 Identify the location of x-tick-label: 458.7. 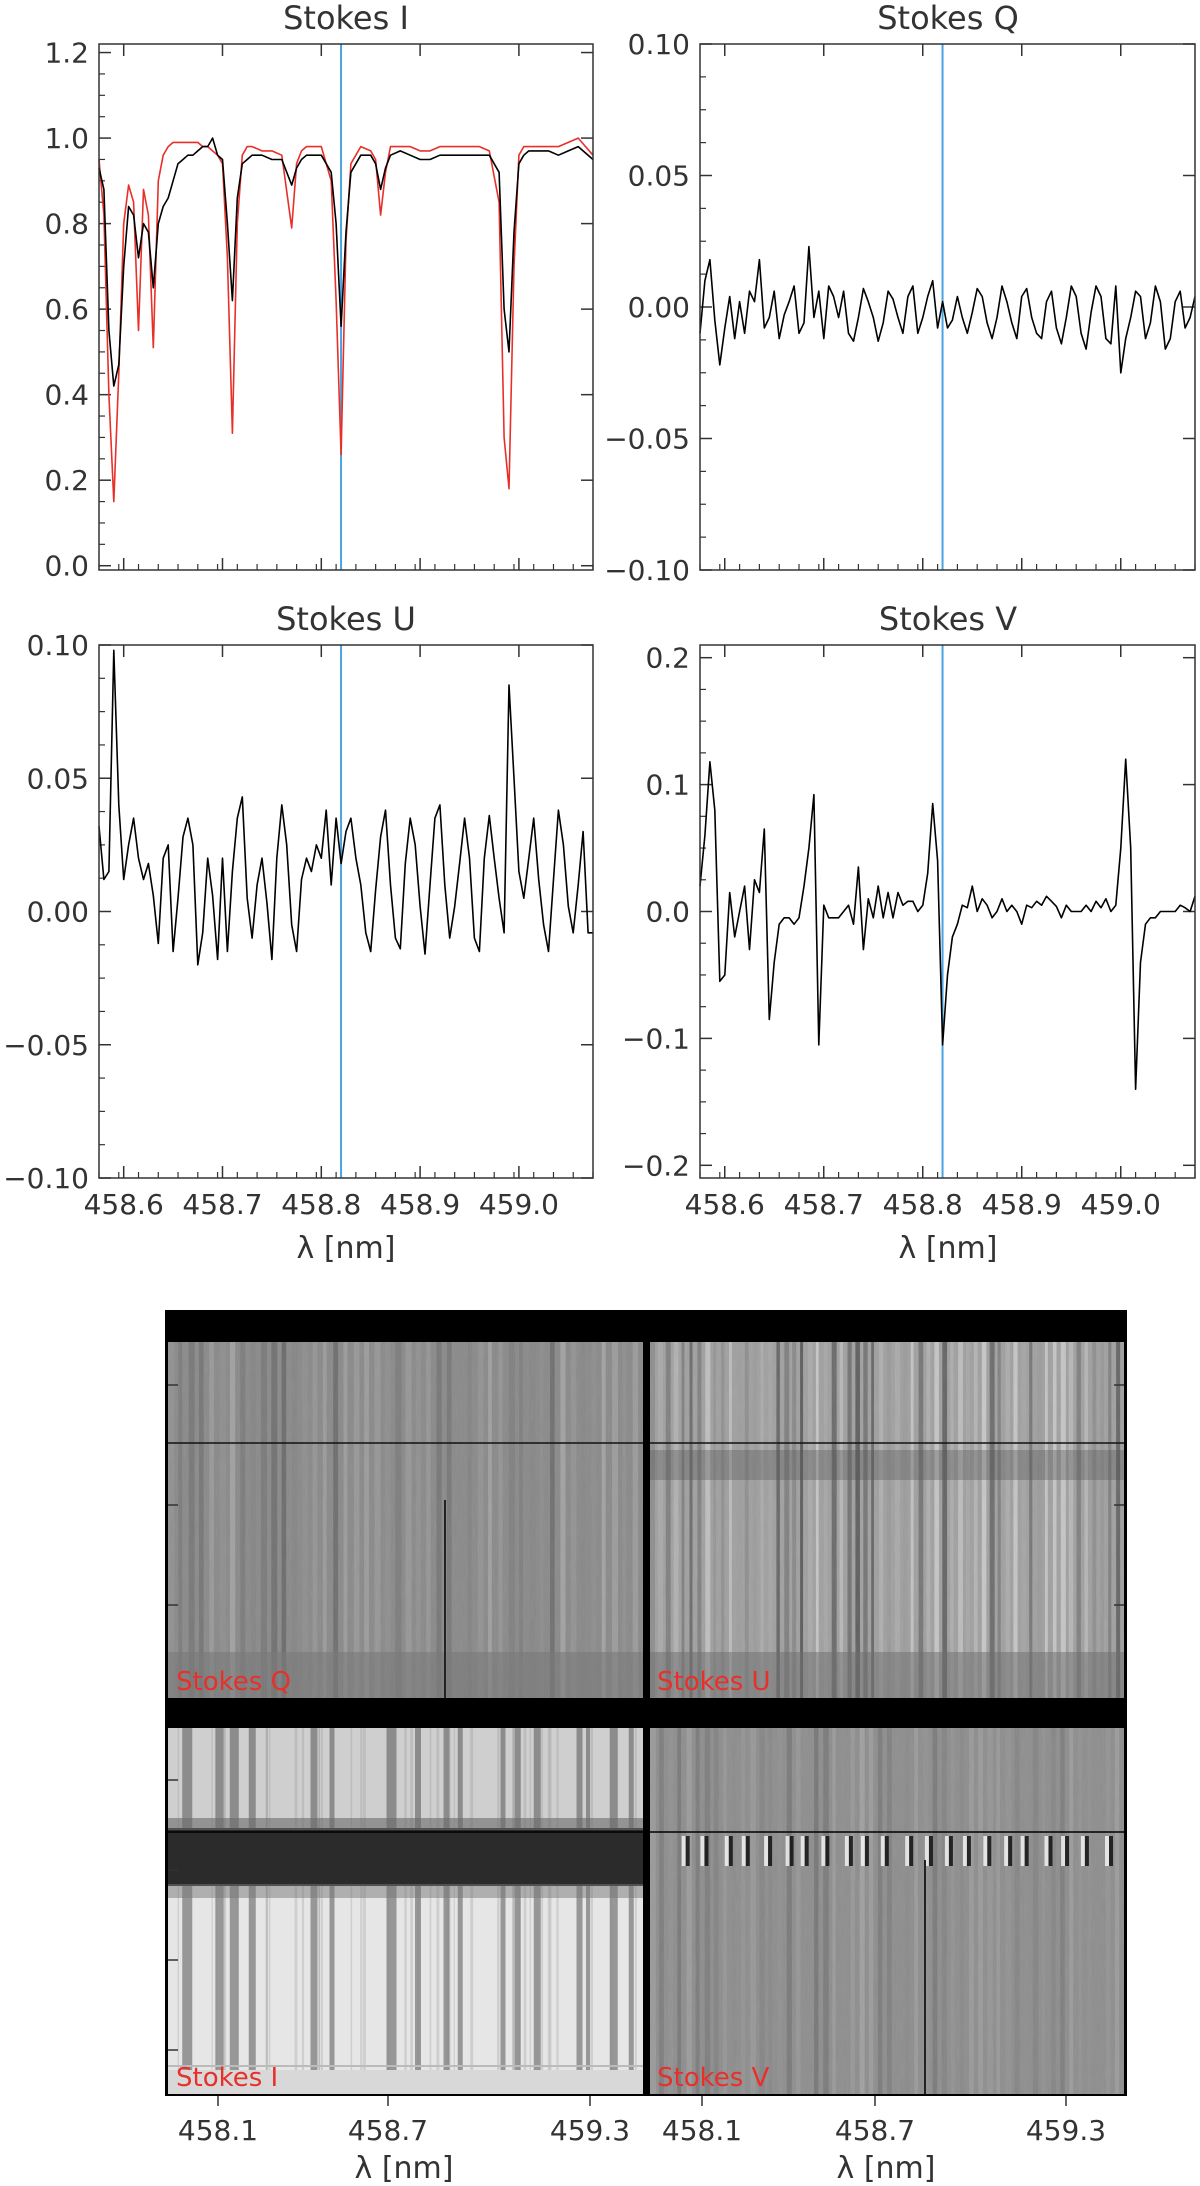
(222, 1204).